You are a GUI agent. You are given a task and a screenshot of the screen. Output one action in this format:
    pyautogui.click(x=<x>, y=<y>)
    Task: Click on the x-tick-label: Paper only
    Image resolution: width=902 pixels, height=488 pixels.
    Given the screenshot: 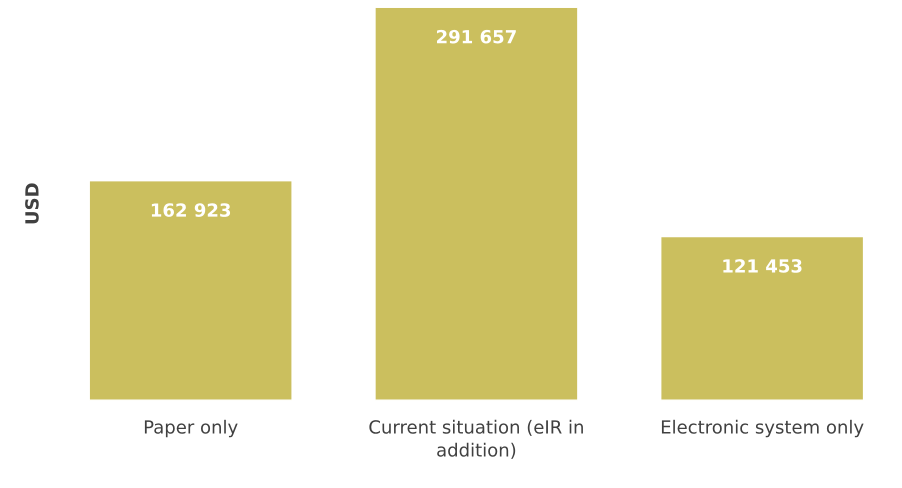 What is the action you would take?
    pyautogui.click(x=191, y=429)
    